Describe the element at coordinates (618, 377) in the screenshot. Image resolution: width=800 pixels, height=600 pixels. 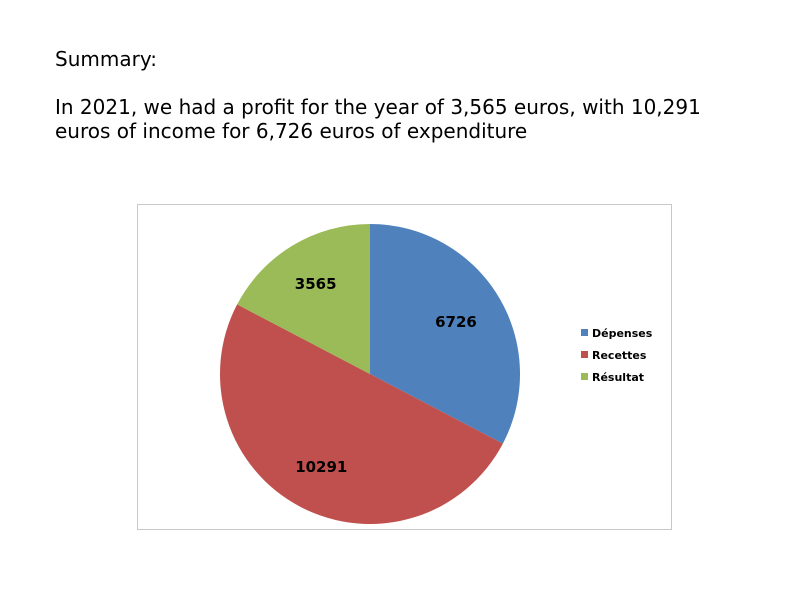
I see `legend-label-3: Résultat` at that location.